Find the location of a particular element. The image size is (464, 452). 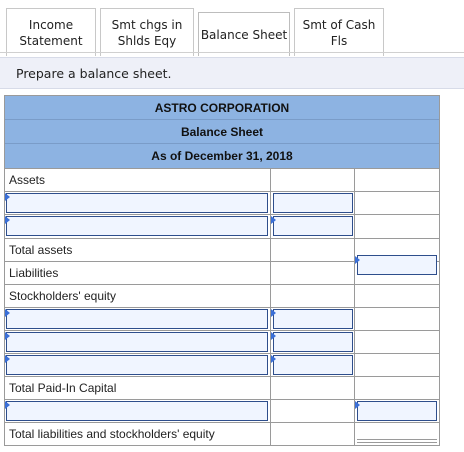

table-row: Liabilities is located at coordinates (222, 269).